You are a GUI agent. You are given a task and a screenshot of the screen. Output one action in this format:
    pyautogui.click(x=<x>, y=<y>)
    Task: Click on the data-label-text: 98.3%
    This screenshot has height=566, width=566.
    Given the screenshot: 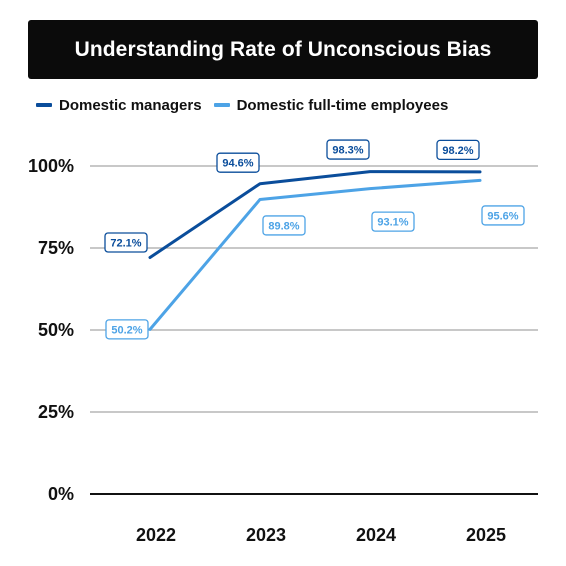 What is the action you would take?
    pyautogui.click(x=347, y=151)
    